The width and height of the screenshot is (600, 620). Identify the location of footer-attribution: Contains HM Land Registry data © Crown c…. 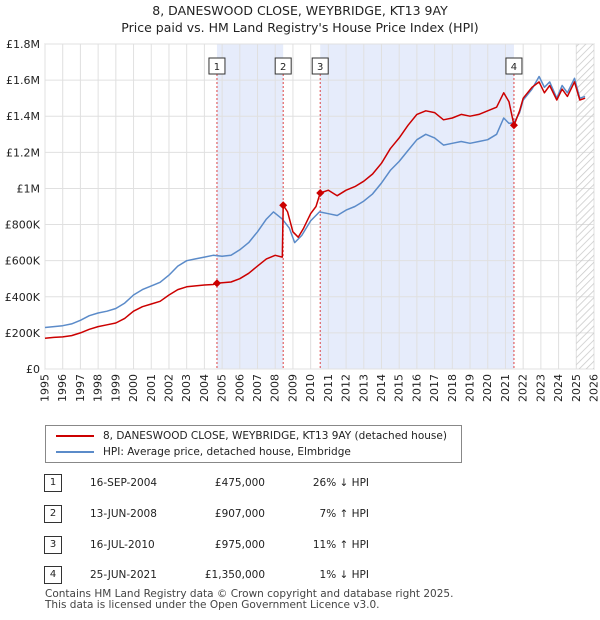
(249, 600).